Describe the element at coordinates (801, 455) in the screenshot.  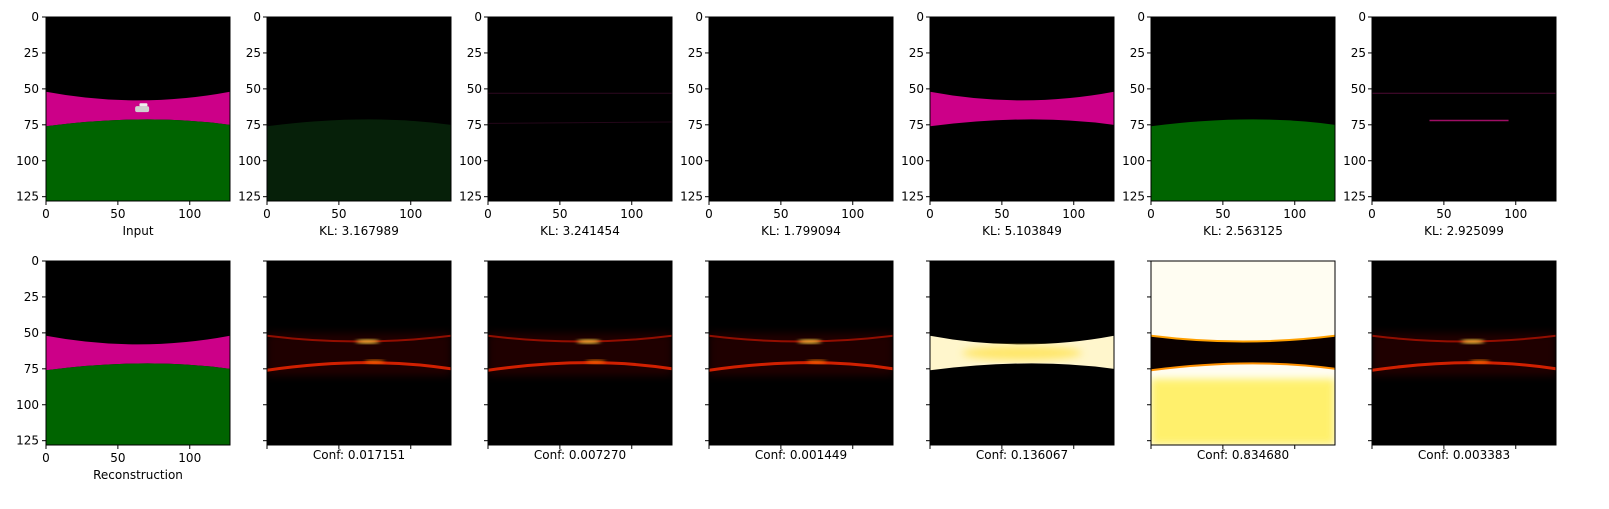
I see `panel-label: Conf: 0.001449` at that location.